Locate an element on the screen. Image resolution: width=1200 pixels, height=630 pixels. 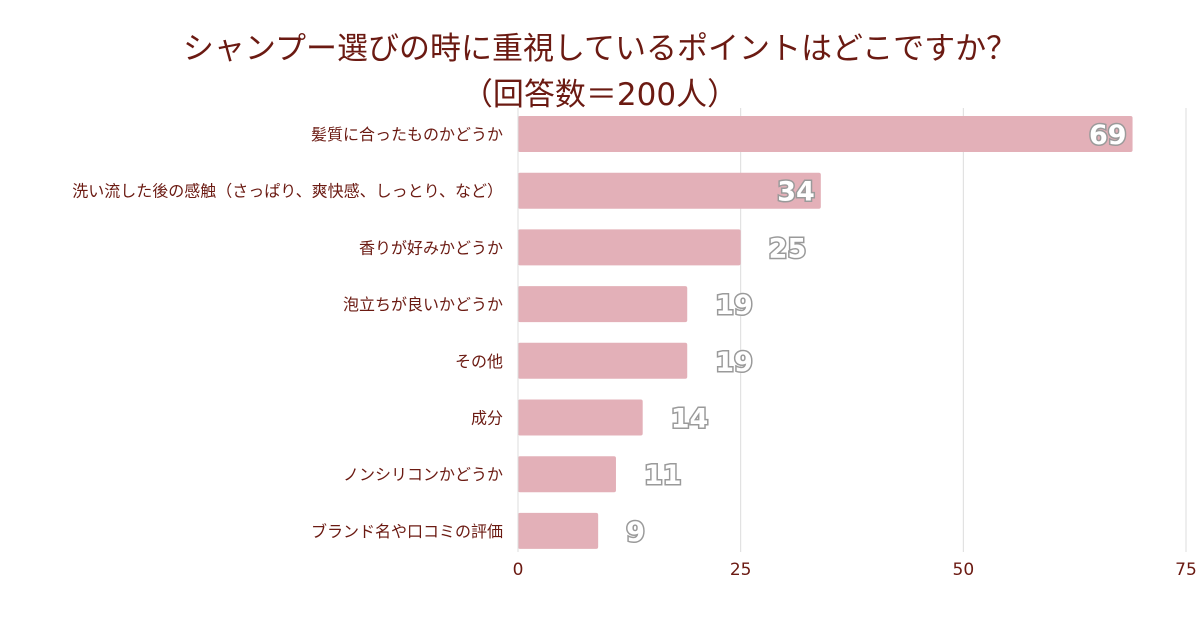
category-label-3: 泡立ちが良いかどうか is located at coordinates (423, 304).